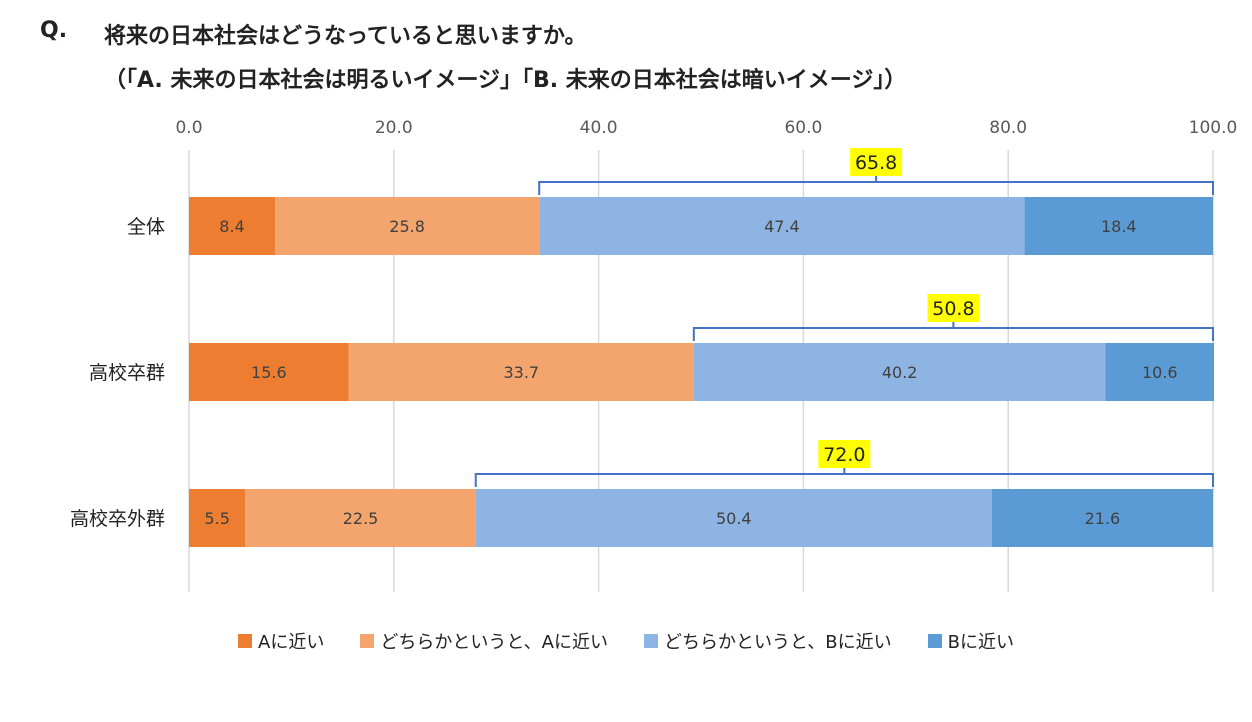 The image size is (1252, 722). What do you see at coordinates (394, 128) in the screenshot?
I see `x-tick-label: 20.0` at bounding box center [394, 128].